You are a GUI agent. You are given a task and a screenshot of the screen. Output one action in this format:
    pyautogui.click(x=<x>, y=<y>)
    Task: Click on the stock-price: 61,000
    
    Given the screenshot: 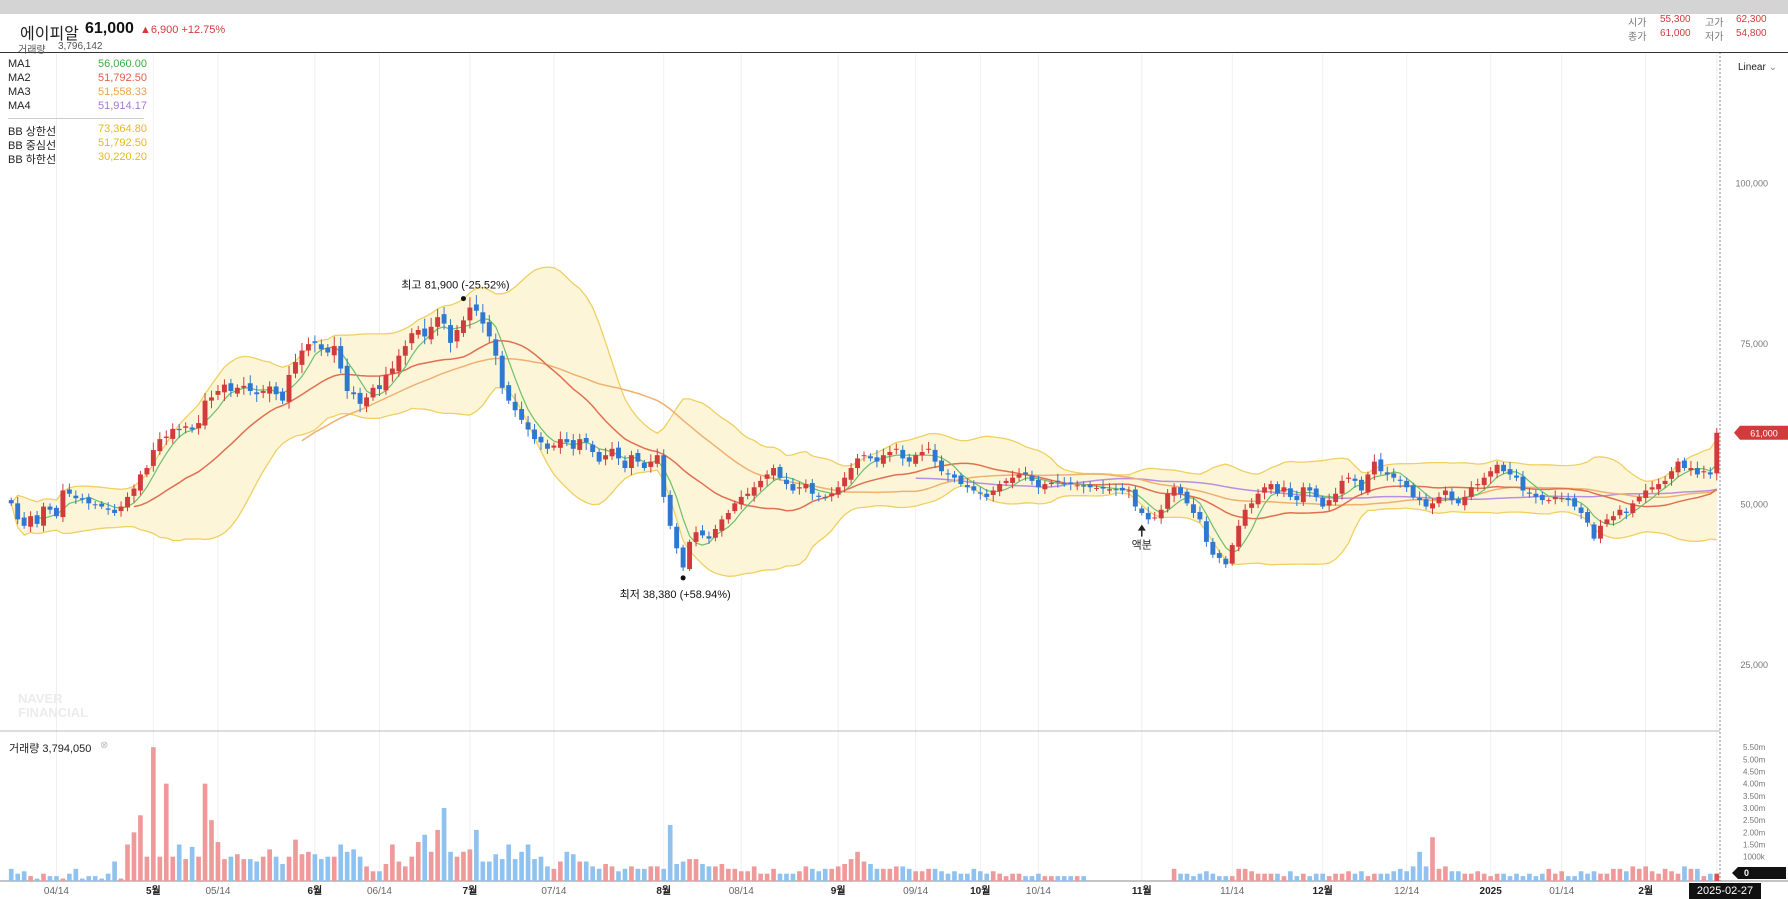 What is the action you would take?
    pyautogui.click(x=109, y=28)
    